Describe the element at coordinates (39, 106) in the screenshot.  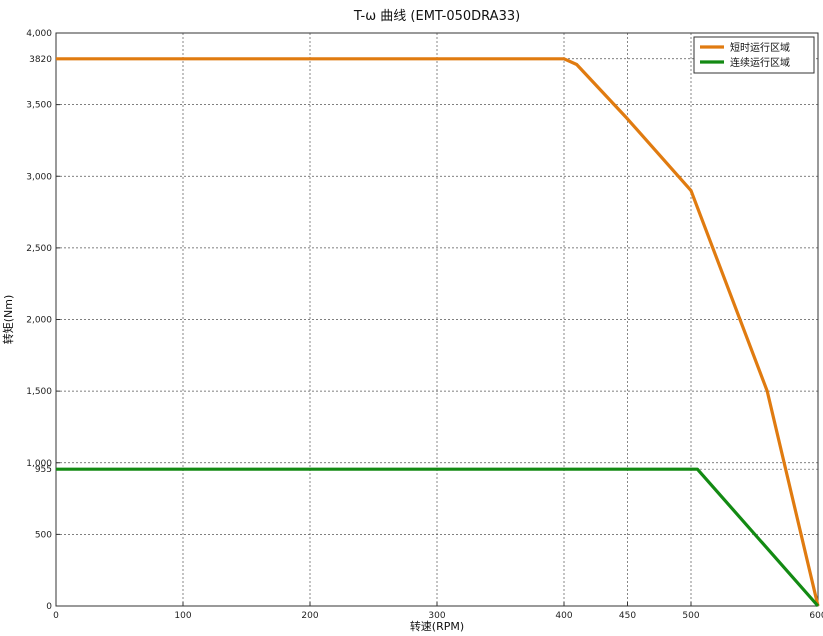
I see `y-tick-label: 3,500` at that location.